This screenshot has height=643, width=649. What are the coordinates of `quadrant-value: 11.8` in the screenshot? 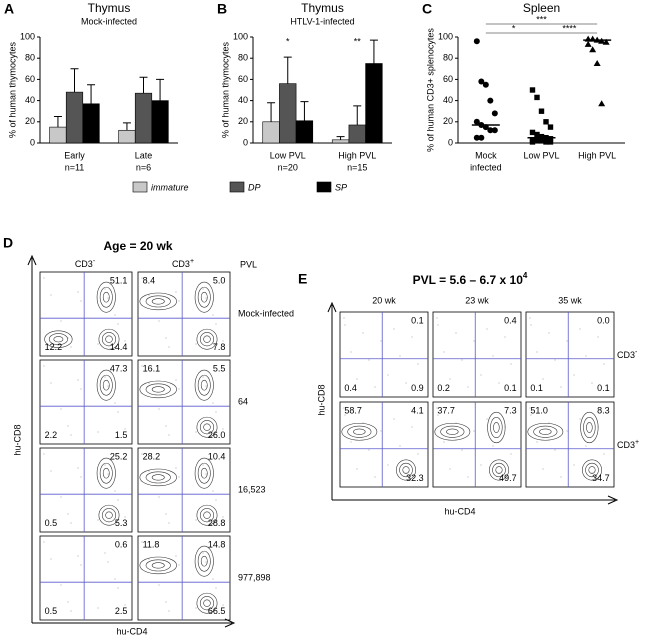 It's located at (151, 545).